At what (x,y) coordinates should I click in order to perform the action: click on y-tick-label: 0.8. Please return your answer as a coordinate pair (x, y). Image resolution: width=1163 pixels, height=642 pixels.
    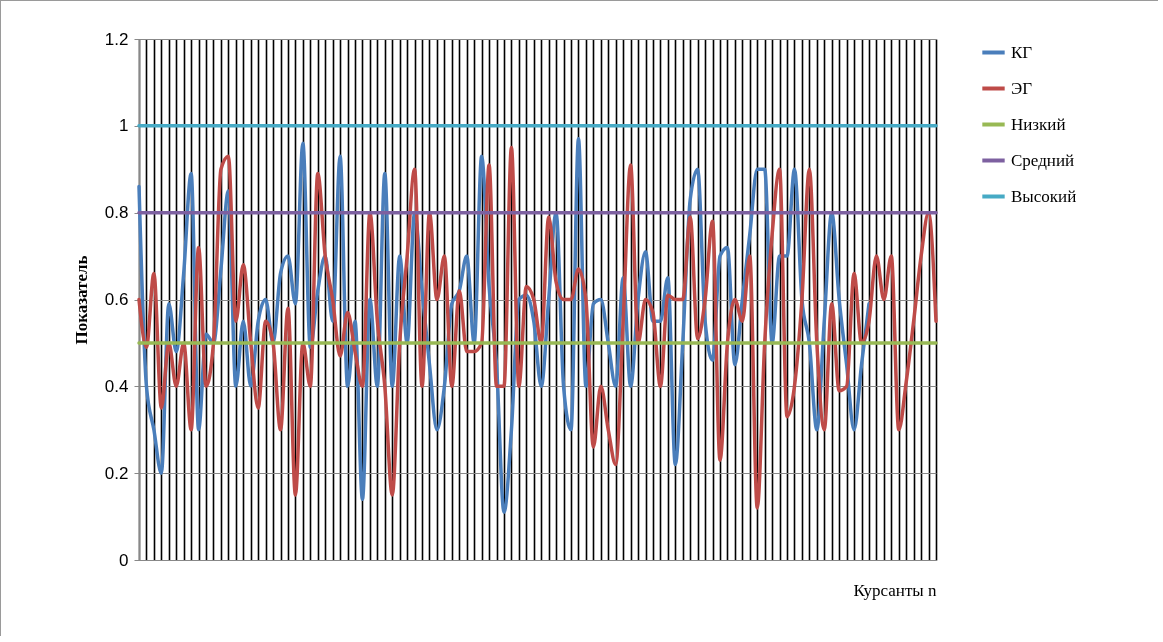
    Looking at the image, I should click on (116, 213).